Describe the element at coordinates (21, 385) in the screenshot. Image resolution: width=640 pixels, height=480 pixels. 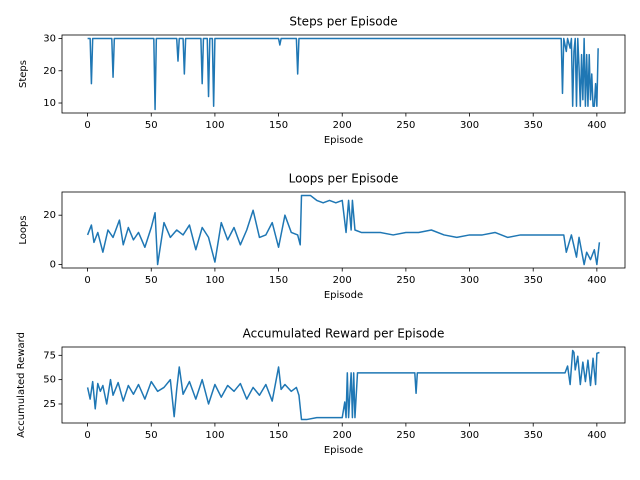
I see `y-axis-label: Accumulated Reward` at that location.